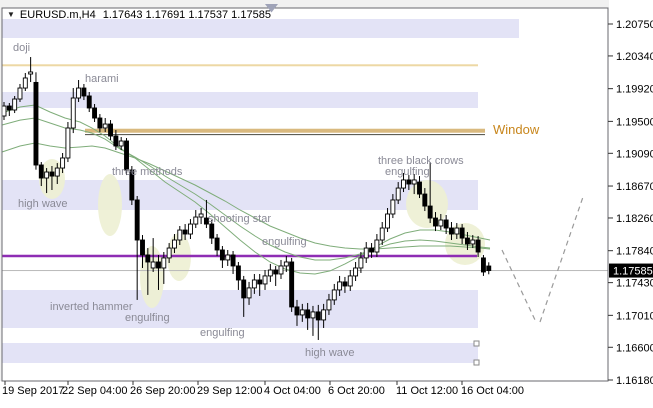 Image resolution: width=653 pixels, height=408 pixels. I want to click on price-axis-label: 1.20750, so click(634, 25).